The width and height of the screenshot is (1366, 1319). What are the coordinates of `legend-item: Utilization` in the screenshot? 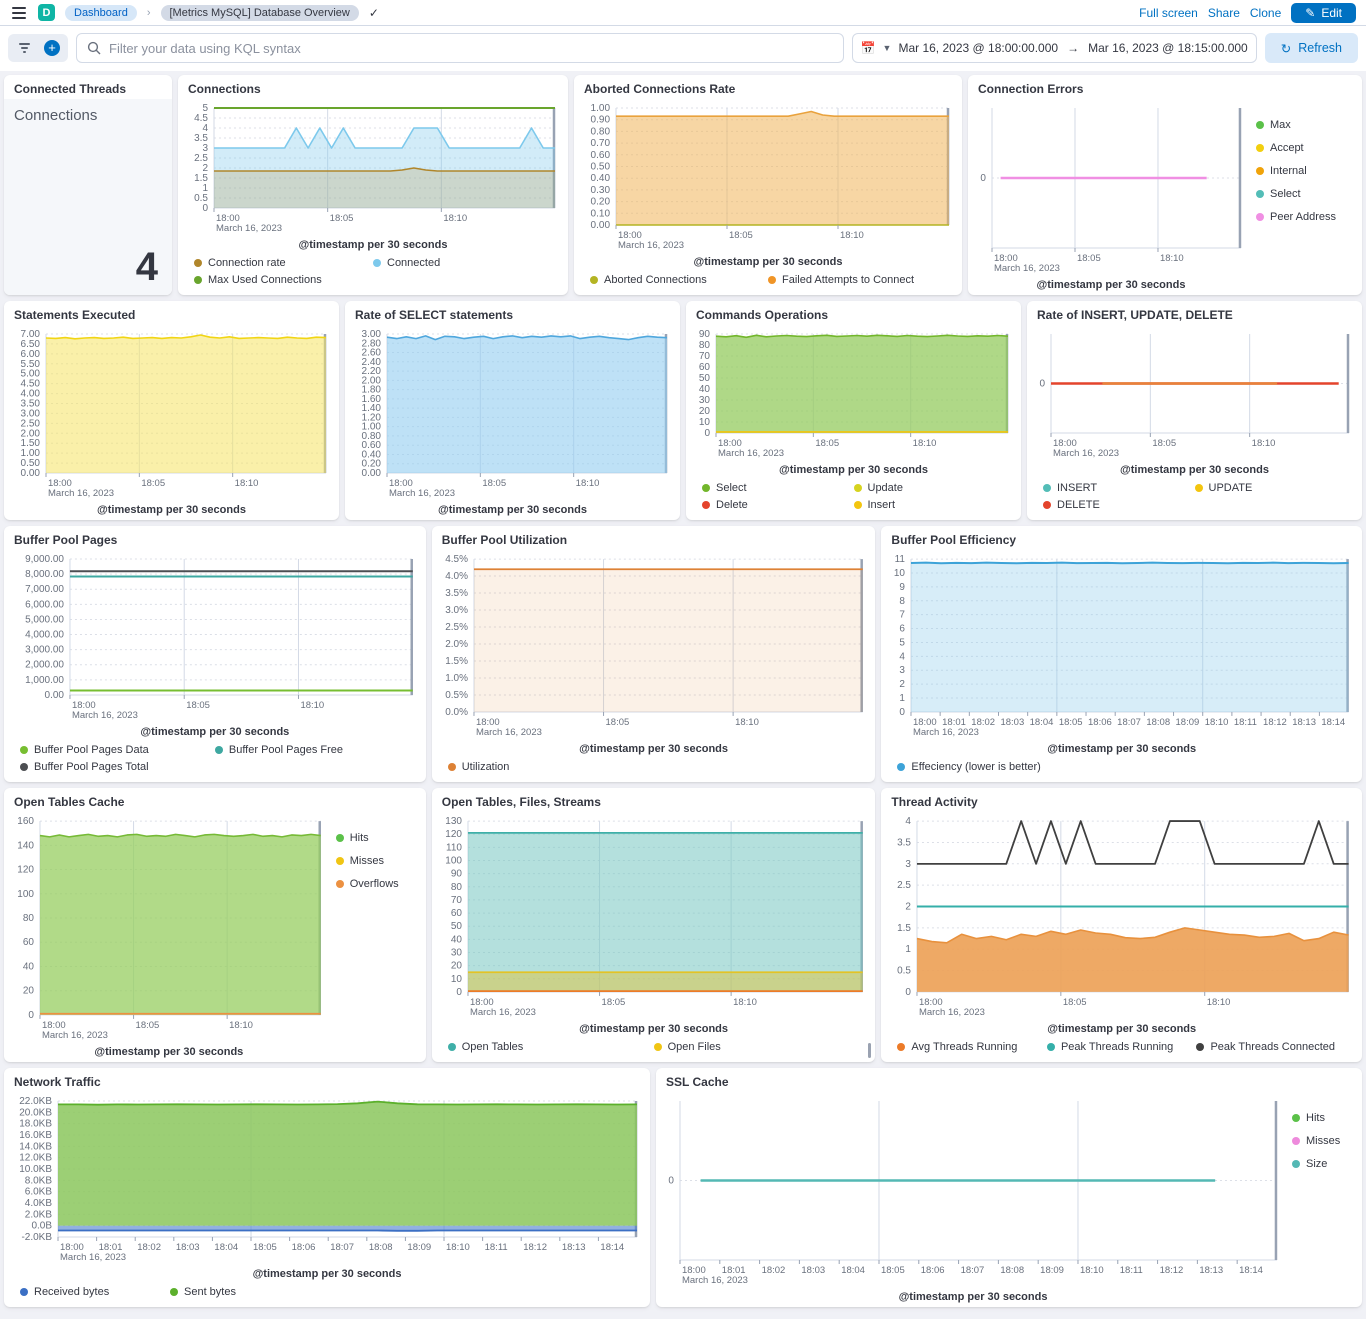 It's located at (653, 767).